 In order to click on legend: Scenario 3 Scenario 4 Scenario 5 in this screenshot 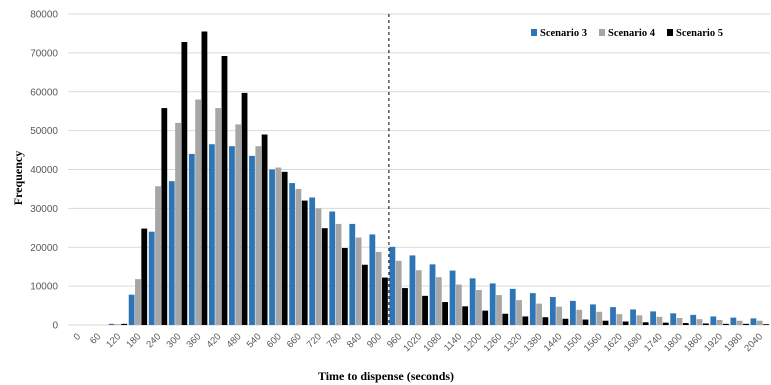, I will do `click(627, 33)`.